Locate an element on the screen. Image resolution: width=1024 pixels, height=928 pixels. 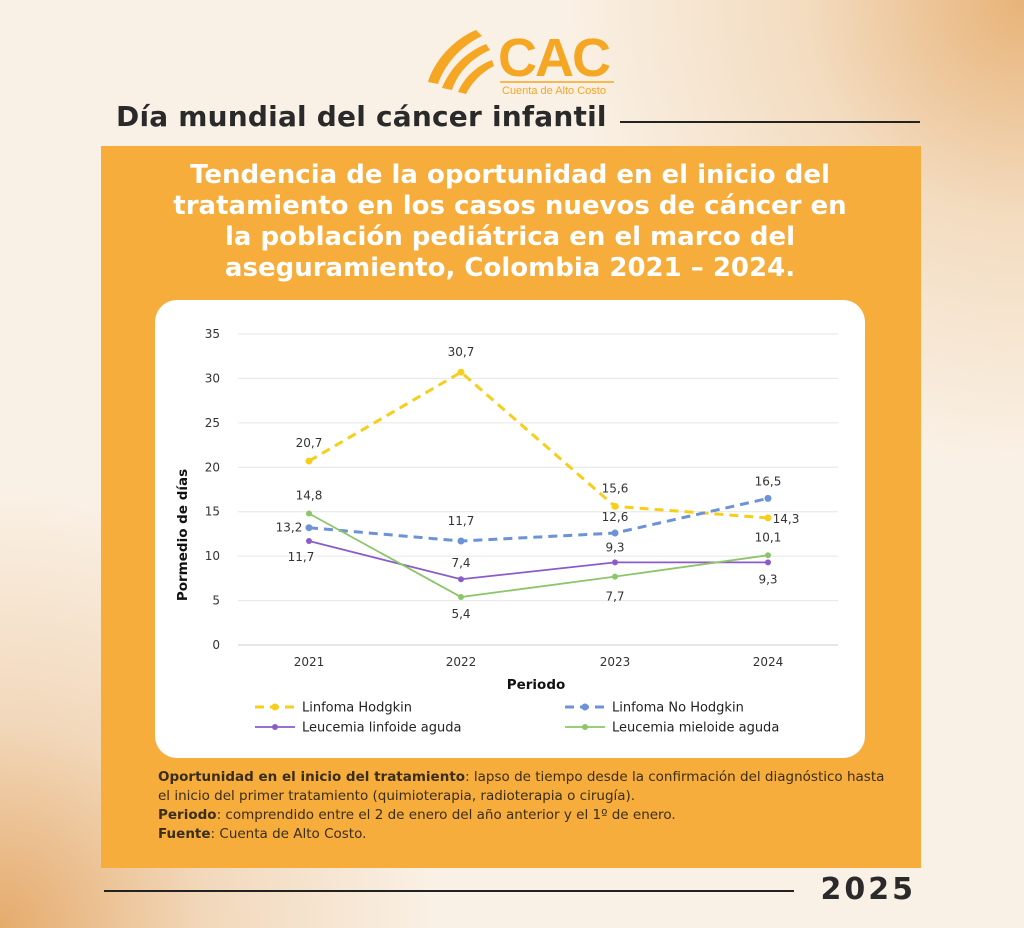
y-tick-label: 20 is located at coordinates (212, 467).